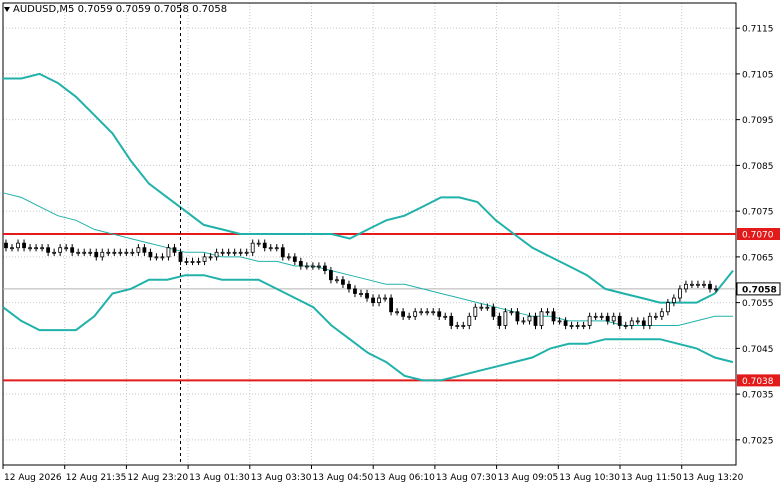  What do you see at coordinates (758, 30) in the screenshot?
I see `y-tick-label: 0.7115` at bounding box center [758, 30].